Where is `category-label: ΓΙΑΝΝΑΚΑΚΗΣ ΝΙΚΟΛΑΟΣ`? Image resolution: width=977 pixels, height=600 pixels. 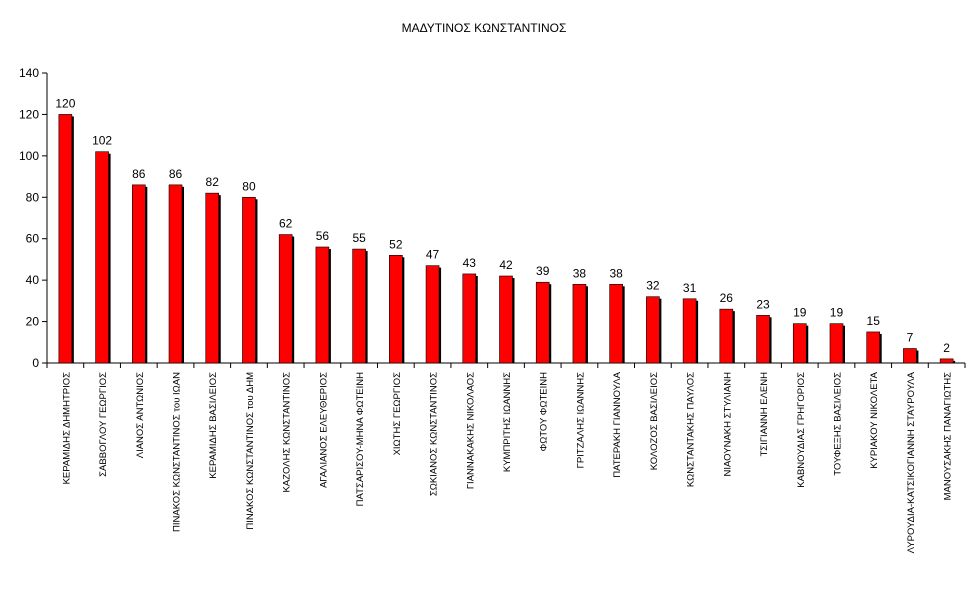 category-label: ΓΙΑΝΝΑΚΑΚΗΣ ΝΙΚΟΛΑΟΣ is located at coordinates (470, 430).